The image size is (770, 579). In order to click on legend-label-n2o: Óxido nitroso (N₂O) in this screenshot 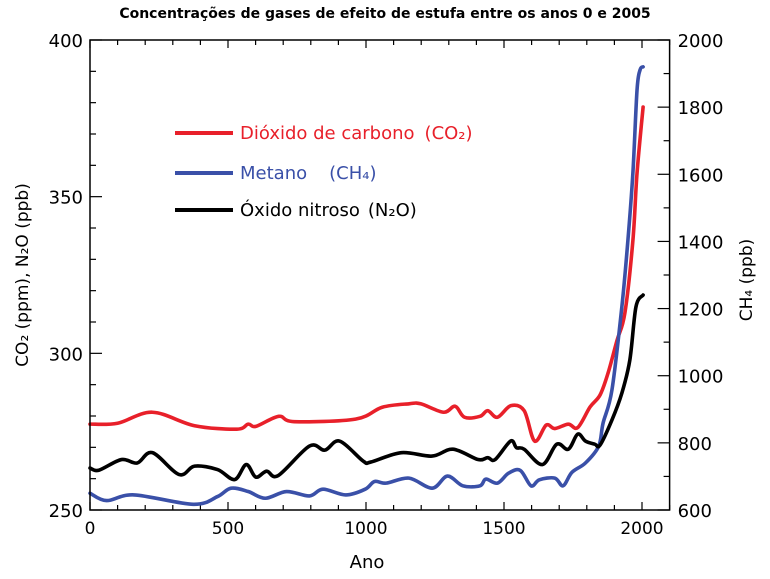, I will do `click(328, 210)`.